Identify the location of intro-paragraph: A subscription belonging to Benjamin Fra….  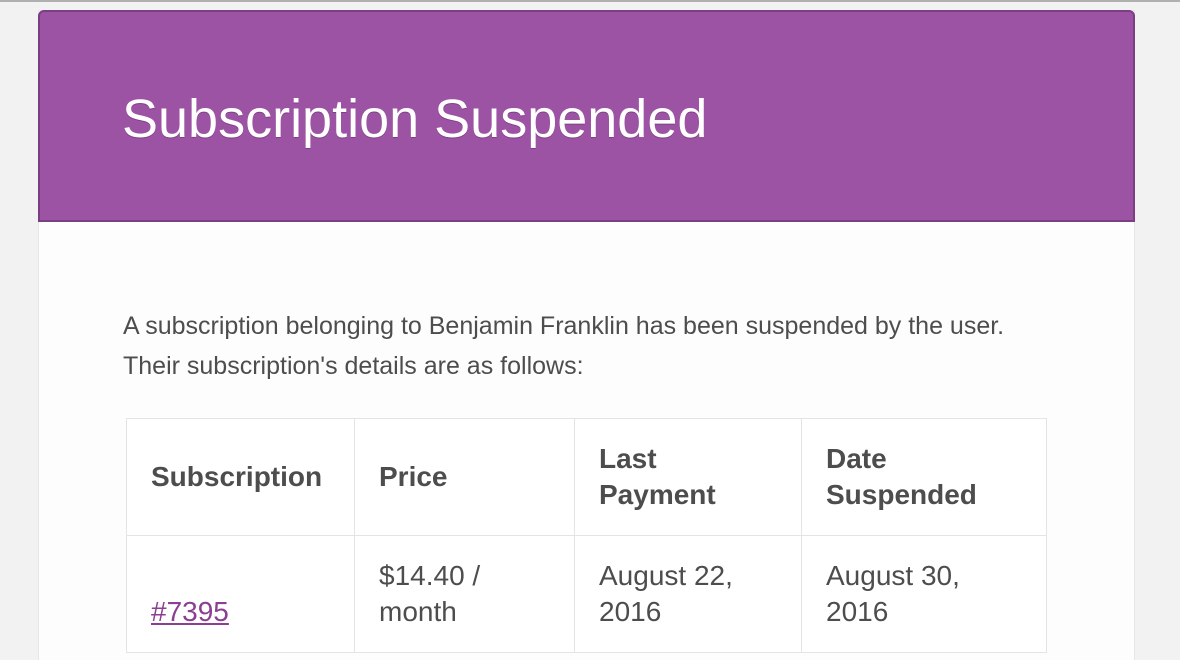
(586, 346).